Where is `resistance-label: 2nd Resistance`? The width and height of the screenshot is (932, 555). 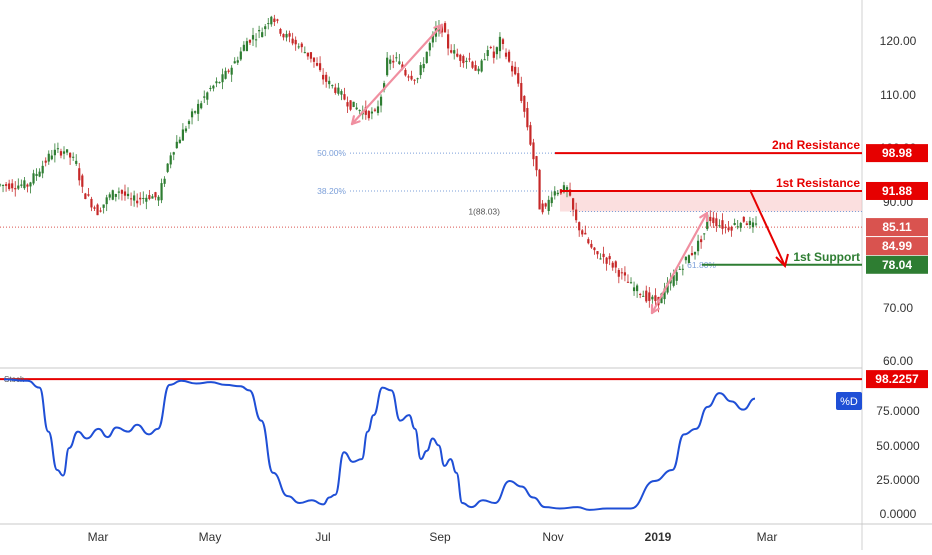
resistance-label: 2nd Resistance is located at coordinates (816, 145).